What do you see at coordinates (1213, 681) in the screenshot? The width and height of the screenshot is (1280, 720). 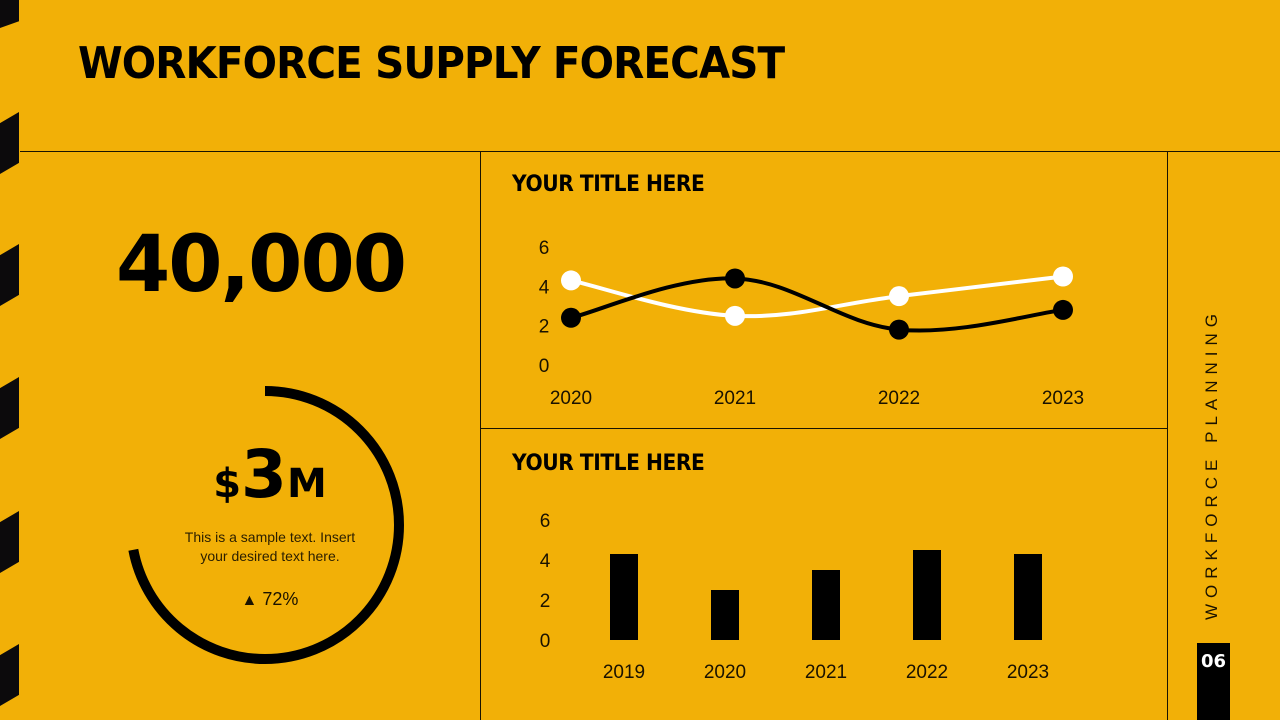 I see `page-number-badge: 06` at bounding box center [1213, 681].